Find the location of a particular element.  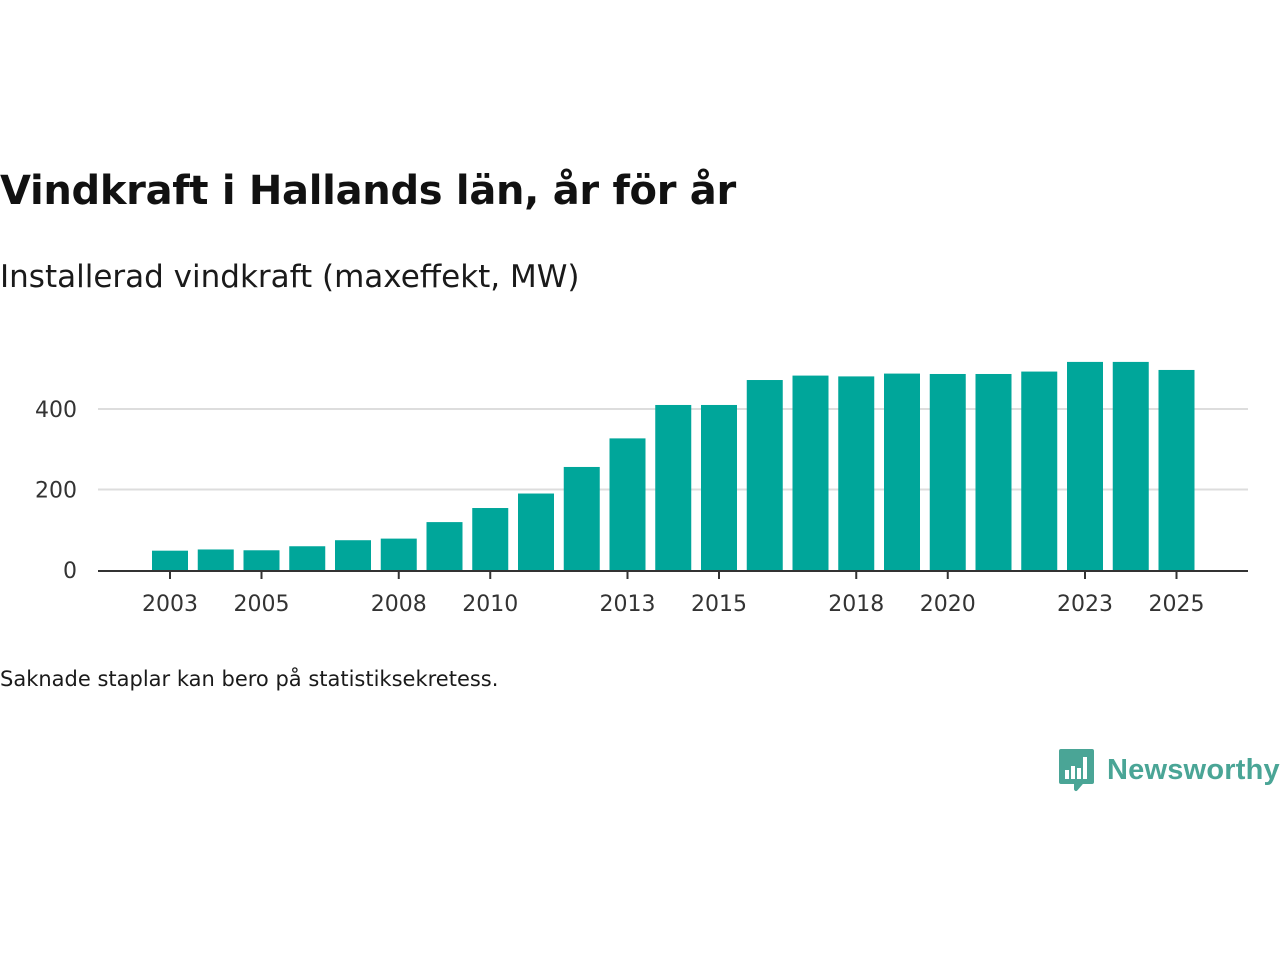

y-tick-label: 0 is located at coordinates (70, 571).